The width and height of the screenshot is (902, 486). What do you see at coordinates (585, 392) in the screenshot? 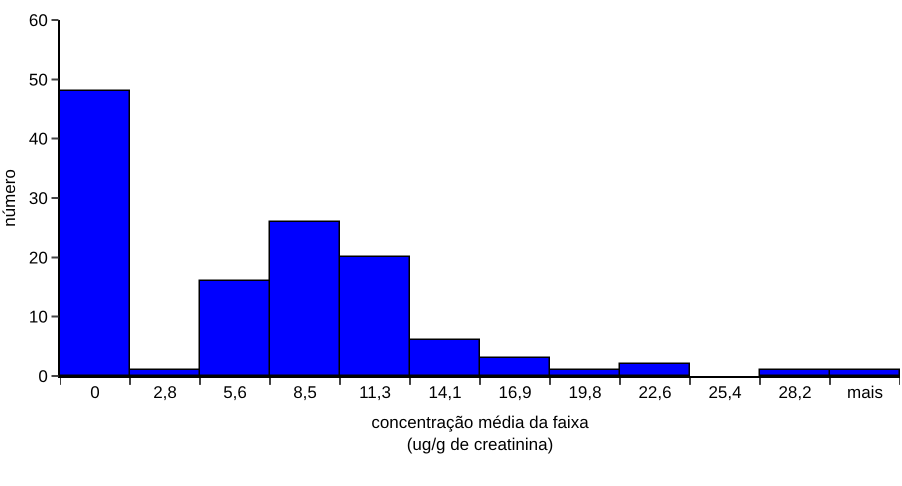
I see `x-tick-label: 19,8` at bounding box center [585, 392].